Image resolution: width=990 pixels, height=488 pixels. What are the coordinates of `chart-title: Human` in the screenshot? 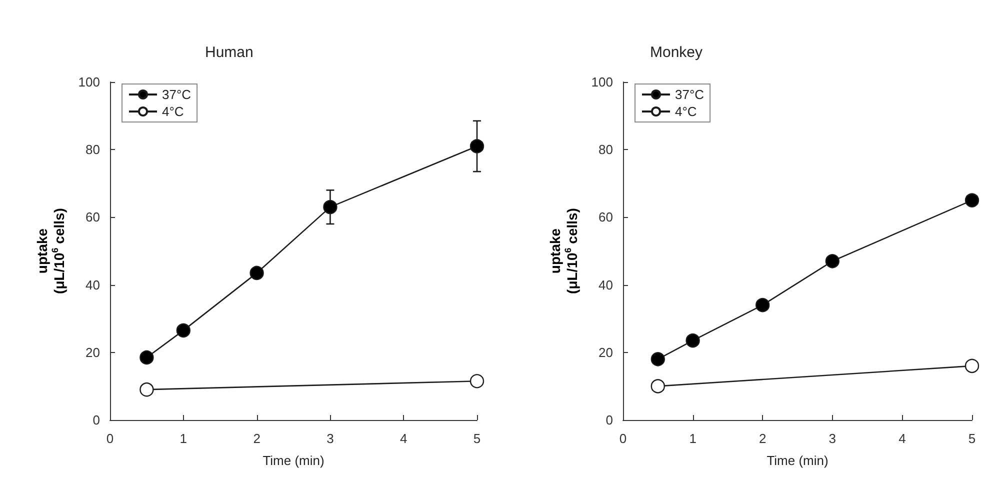 It's located at (229, 52).